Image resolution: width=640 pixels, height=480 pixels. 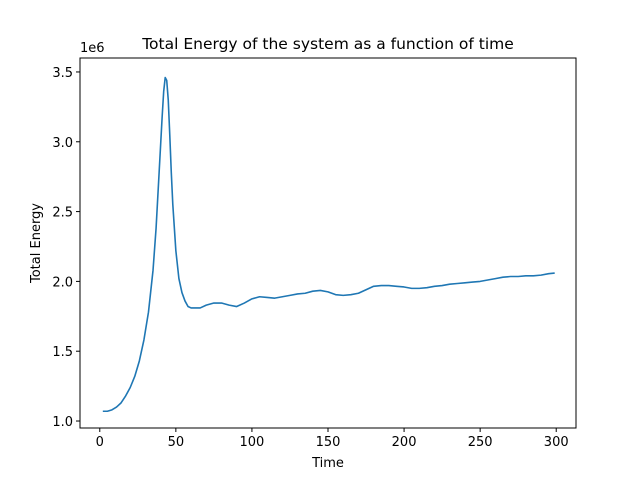 I want to click on y-tick-label: 3.0, so click(x=62, y=143).